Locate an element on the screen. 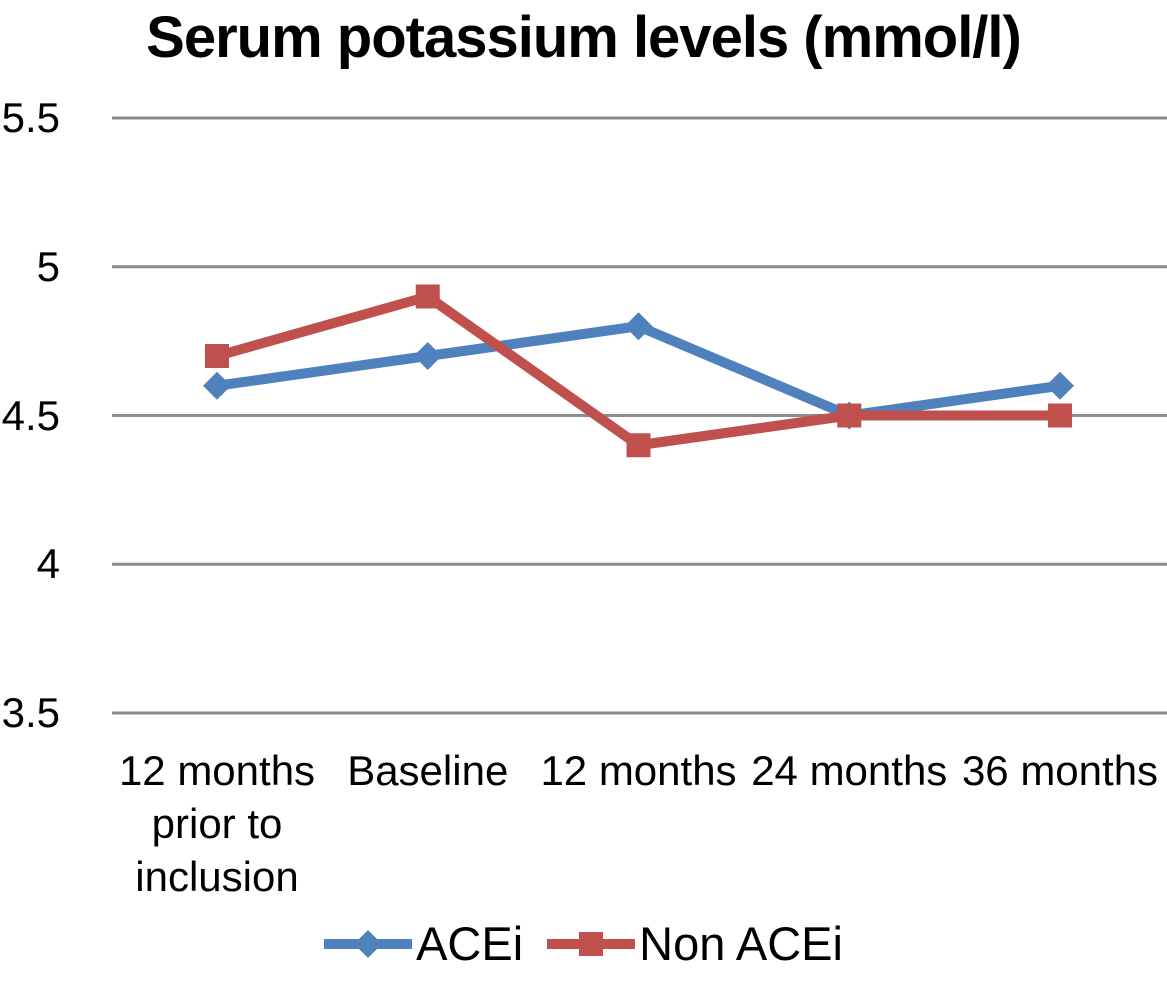 This screenshot has width=1167, height=991. x-axis-category-label: 12 months is located at coordinates (638, 770).